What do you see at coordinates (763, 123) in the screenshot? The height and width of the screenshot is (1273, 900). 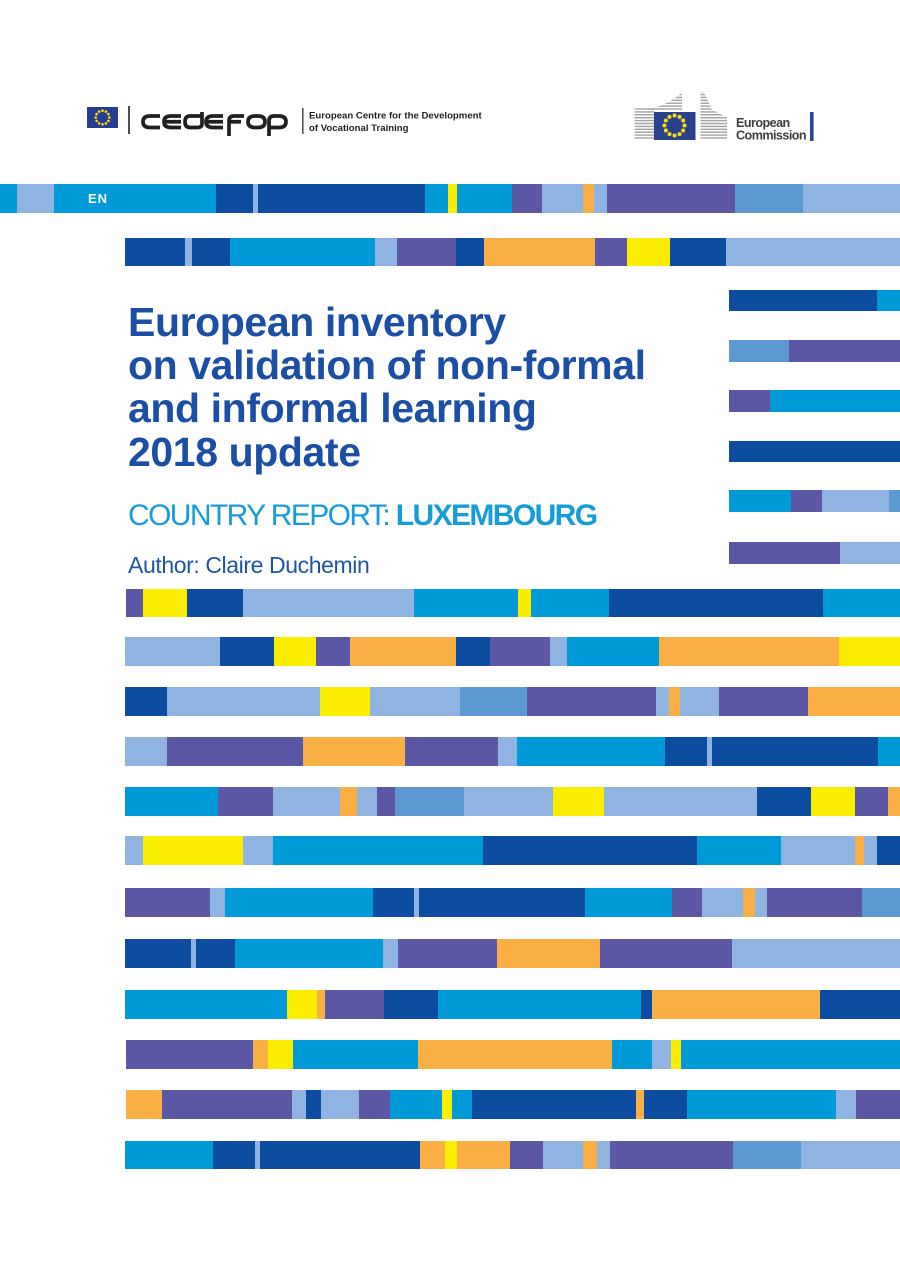 I see `svg-text: European` at bounding box center [763, 123].